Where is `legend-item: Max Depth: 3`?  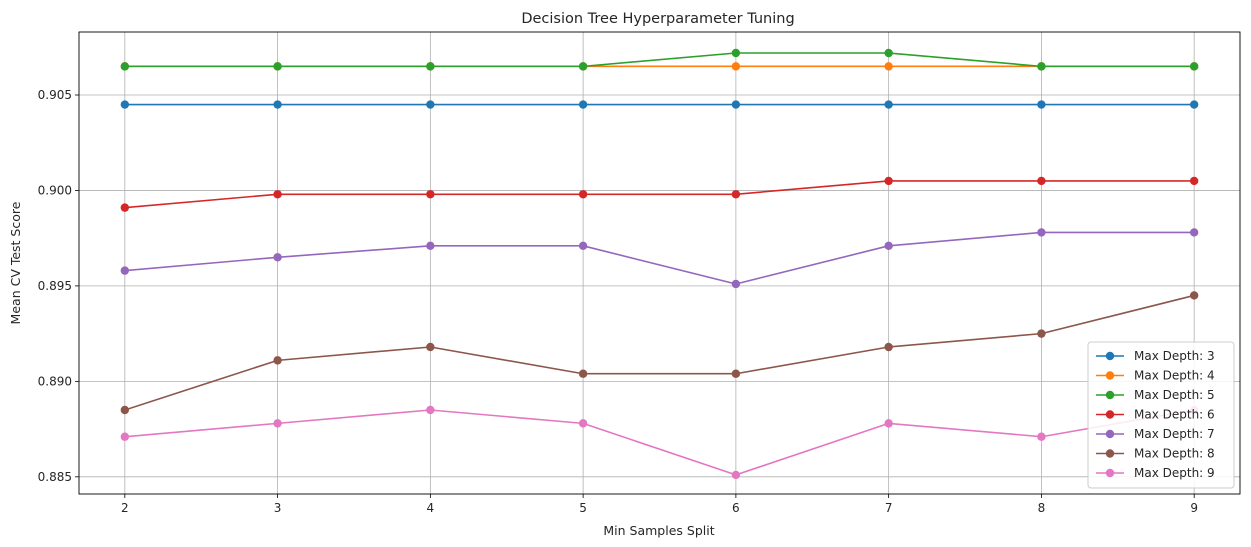 legend-item: Max Depth: 3 is located at coordinates (1155, 356).